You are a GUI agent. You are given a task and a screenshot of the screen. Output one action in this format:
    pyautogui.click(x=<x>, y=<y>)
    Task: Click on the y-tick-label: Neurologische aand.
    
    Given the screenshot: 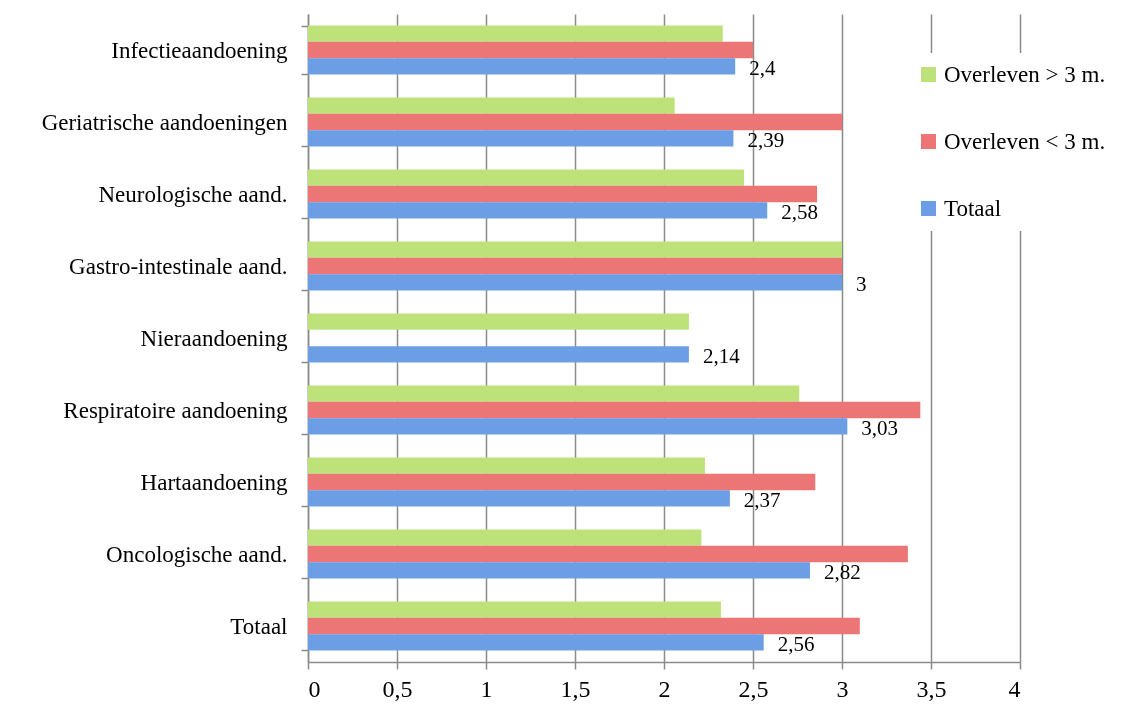 What is the action you would take?
    pyautogui.click(x=193, y=194)
    